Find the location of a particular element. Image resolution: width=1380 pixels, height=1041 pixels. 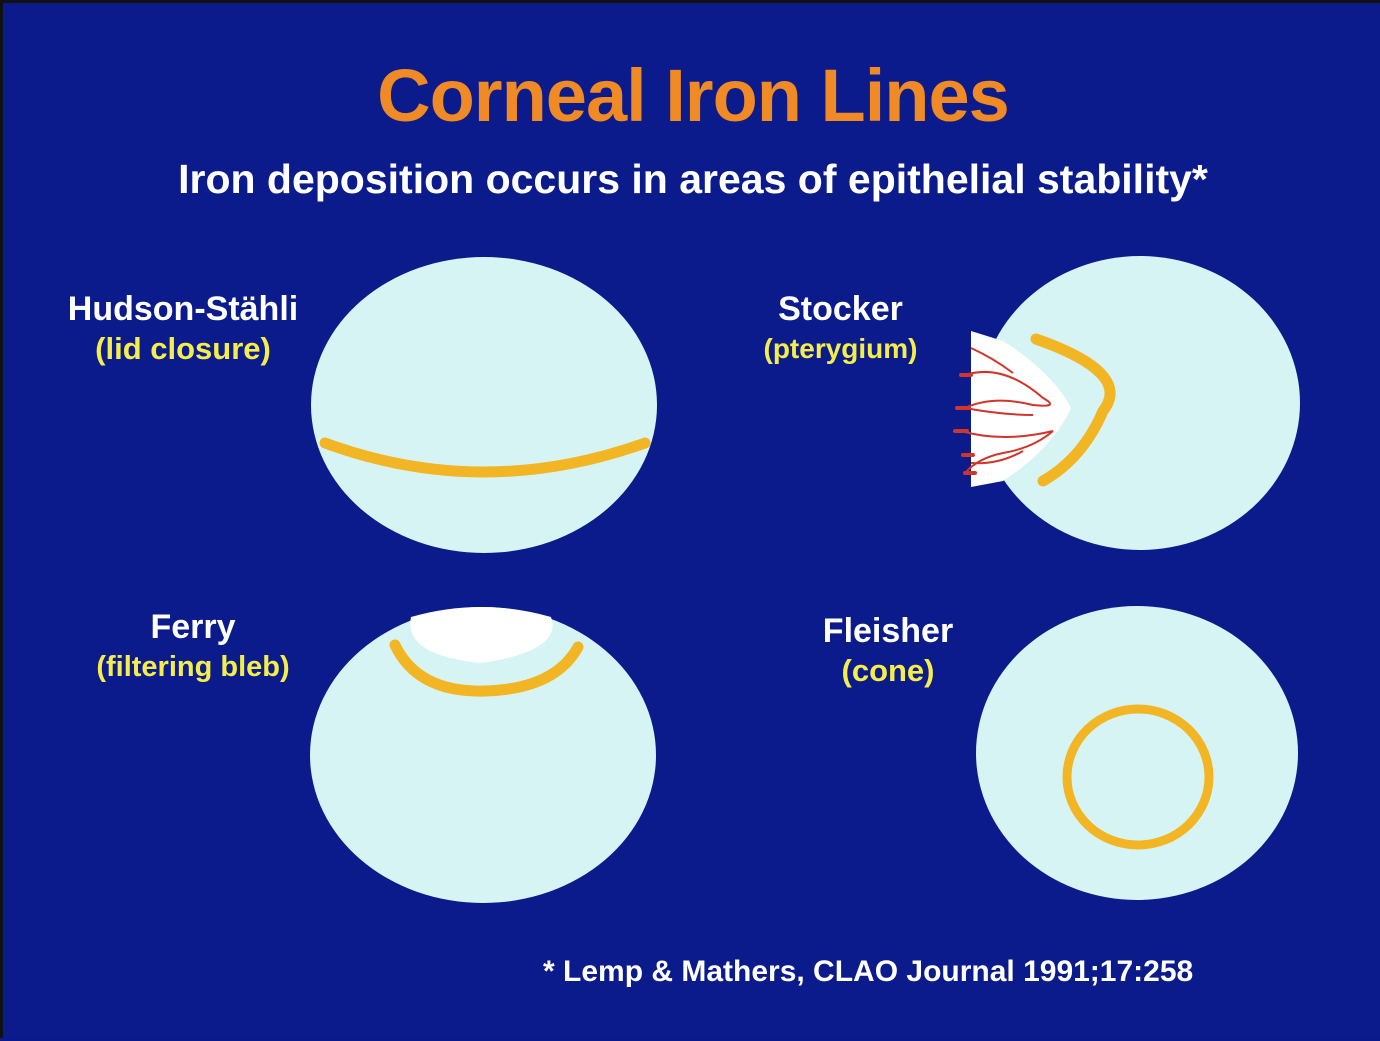

cornea-fleisher is located at coordinates (1137, 753).